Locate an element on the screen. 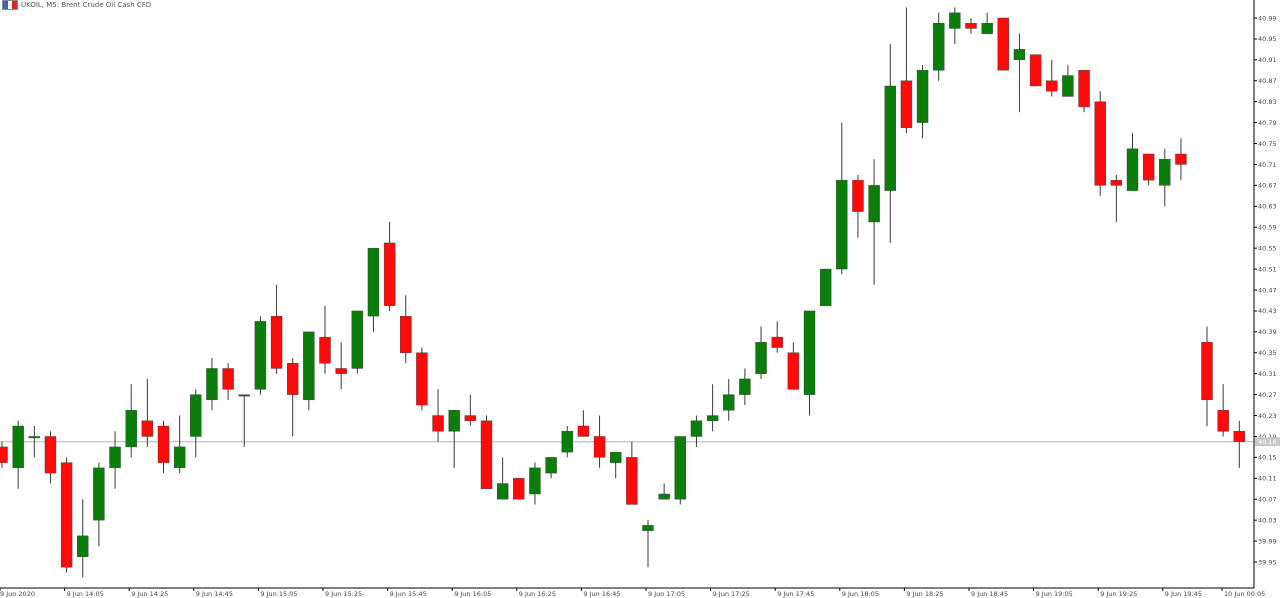 This screenshot has width=1280, height=598. y-tick-label: 39.99 is located at coordinates (1267, 541).